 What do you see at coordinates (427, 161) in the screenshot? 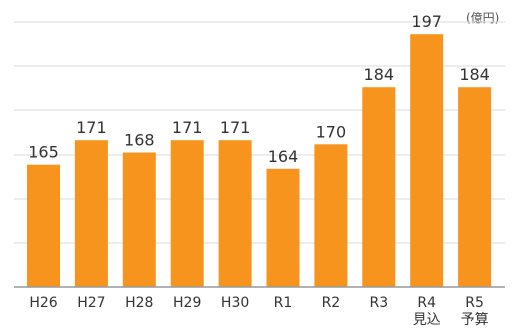
I see `bar-R4` at bounding box center [427, 161].